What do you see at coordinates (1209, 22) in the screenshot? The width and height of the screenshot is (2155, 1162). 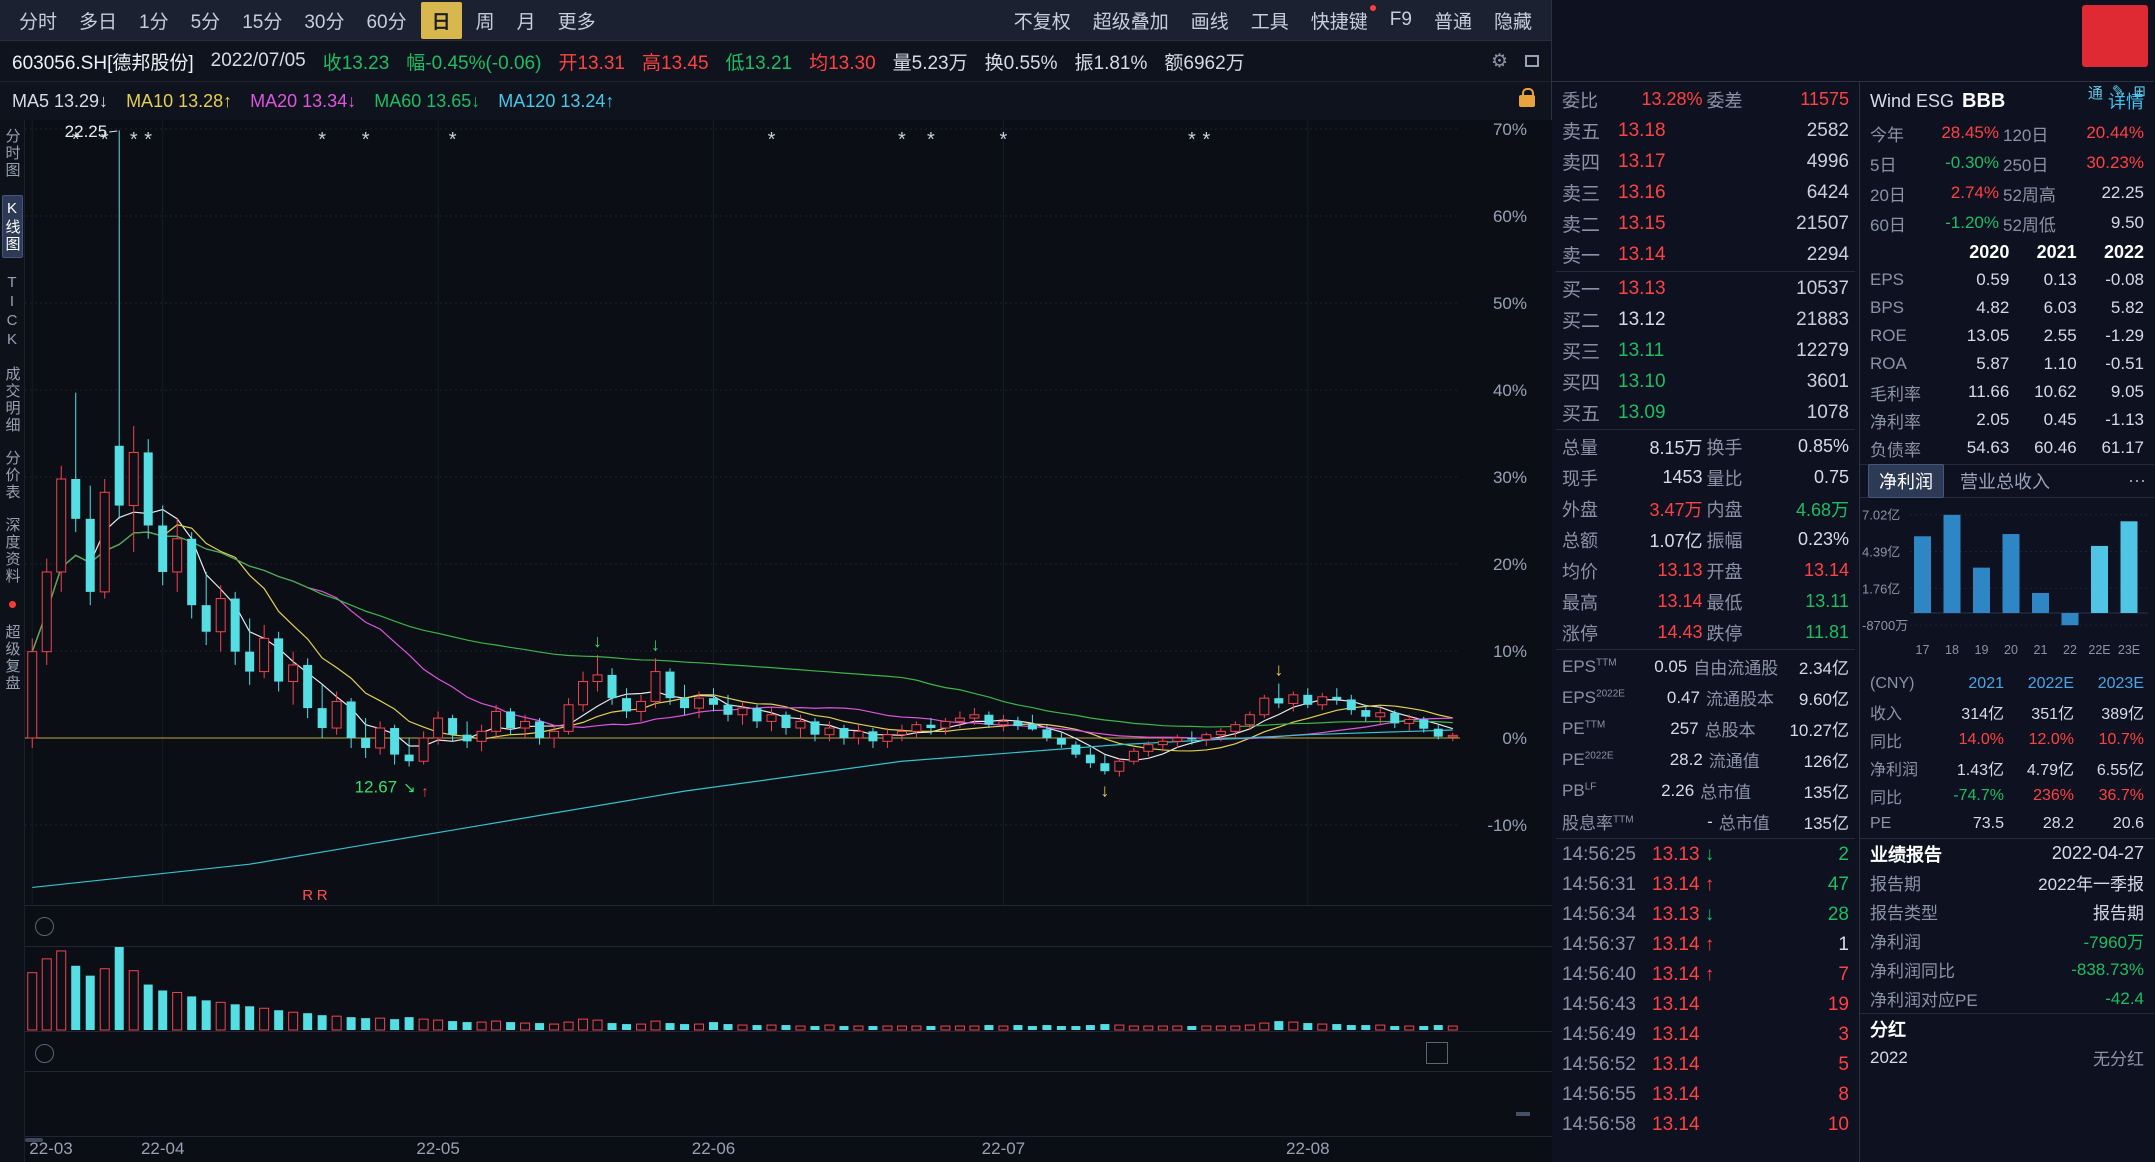 I see `toolbar-action-2: 画线` at bounding box center [1209, 22].